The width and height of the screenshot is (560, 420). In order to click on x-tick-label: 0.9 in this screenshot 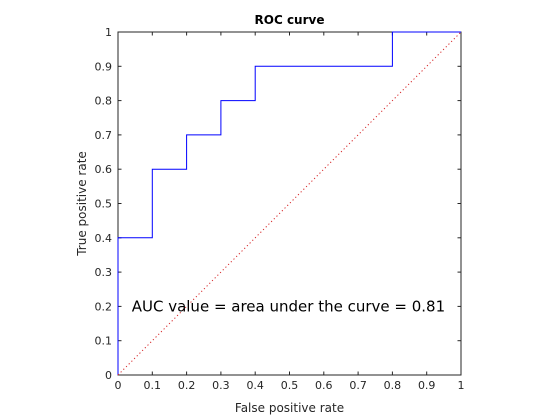, I will do `click(427, 385)`.